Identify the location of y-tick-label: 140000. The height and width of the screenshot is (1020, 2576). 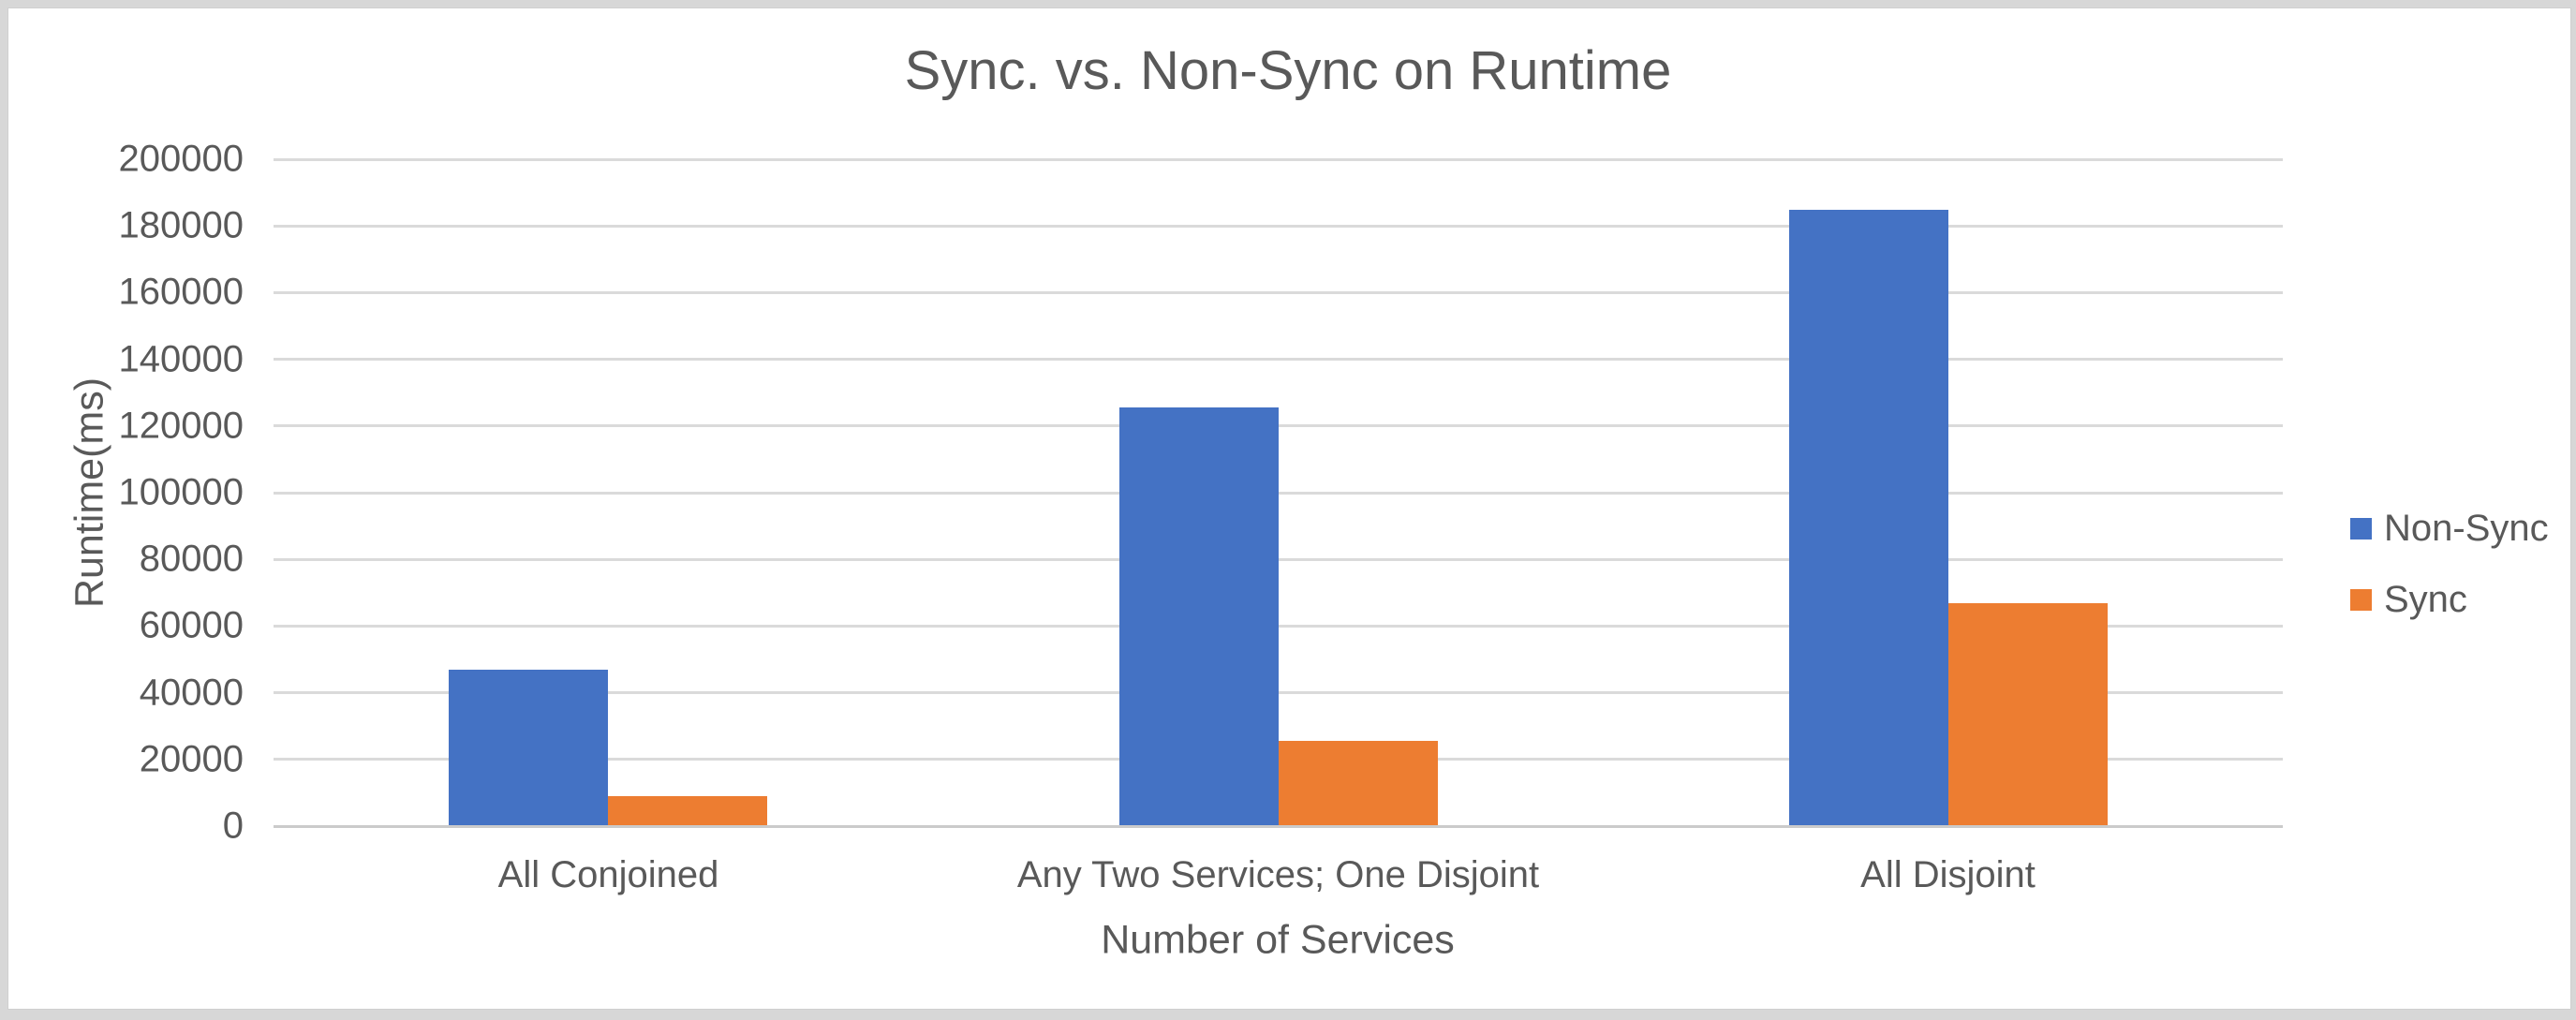
(181, 359).